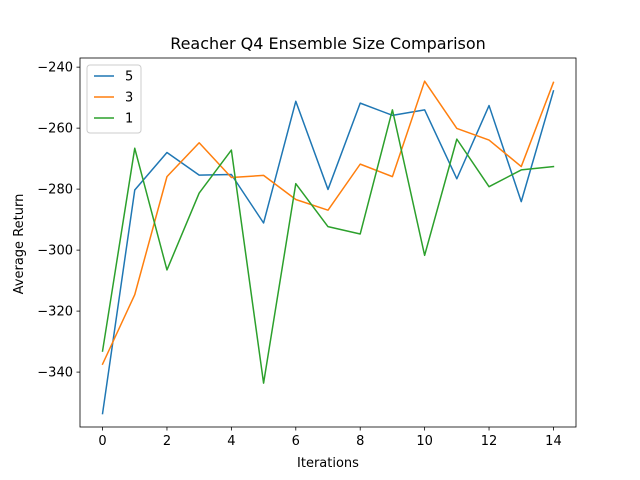  I want to click on y-tick-label: −260, so click(55, 129).